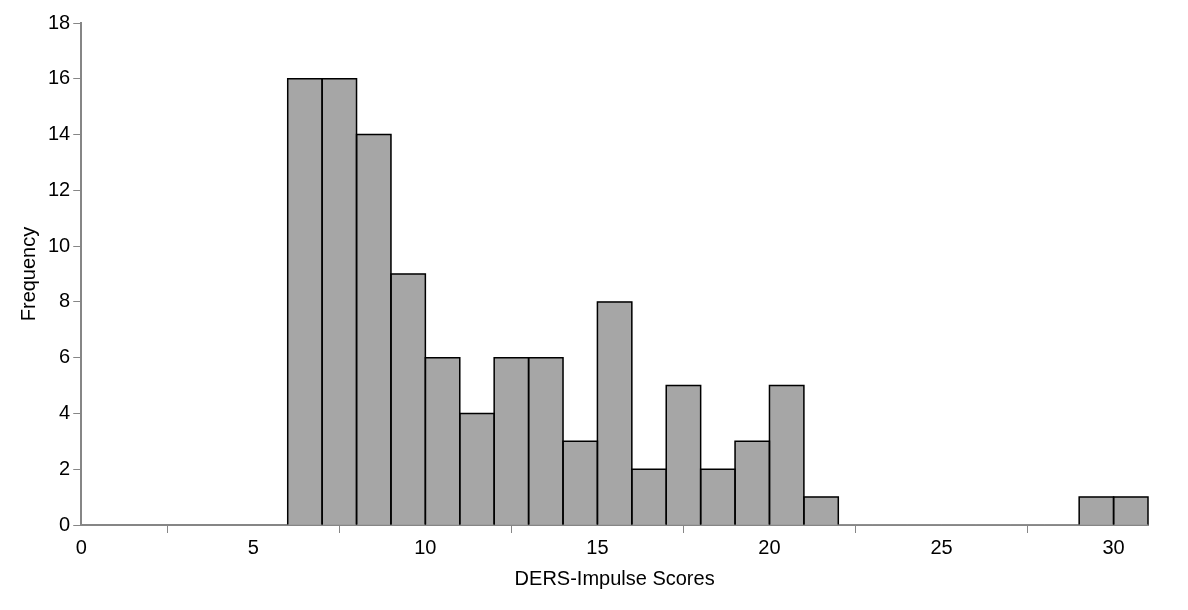 The width and height of the screenshot is (1188, 610). I want to click on y-tick-label: 8, so click(65, 300).